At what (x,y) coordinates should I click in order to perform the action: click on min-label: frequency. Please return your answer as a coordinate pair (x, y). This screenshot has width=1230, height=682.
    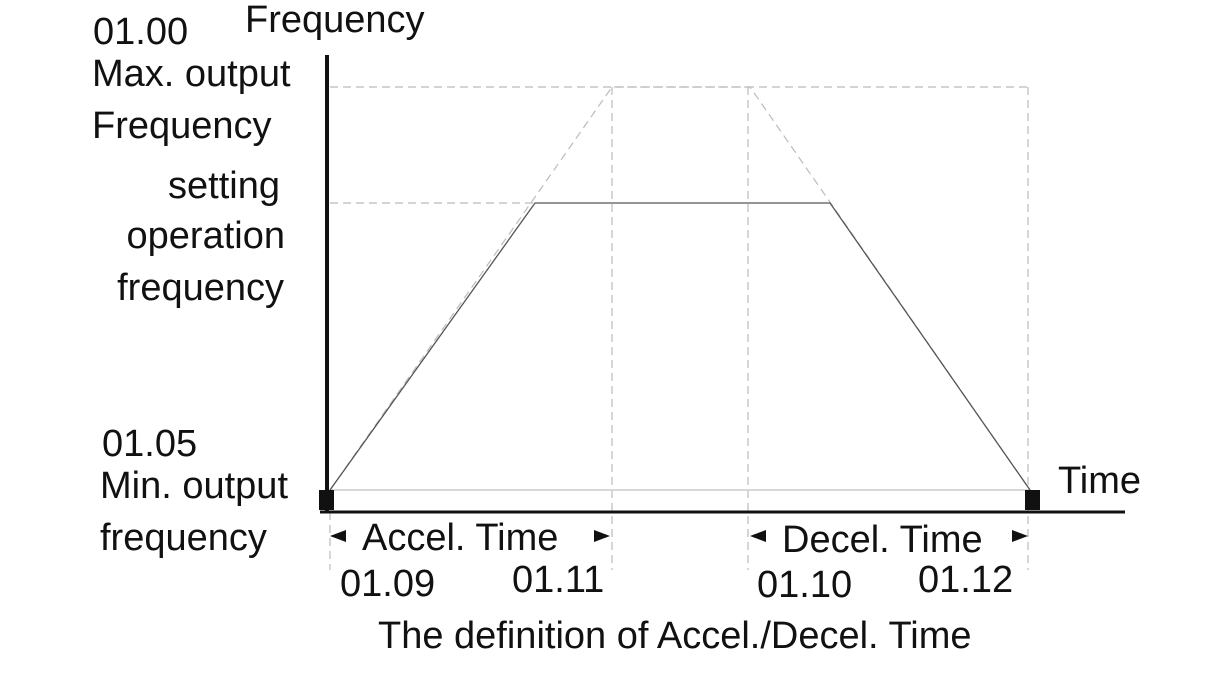
    Looking at the image, I should click on (183, 538).